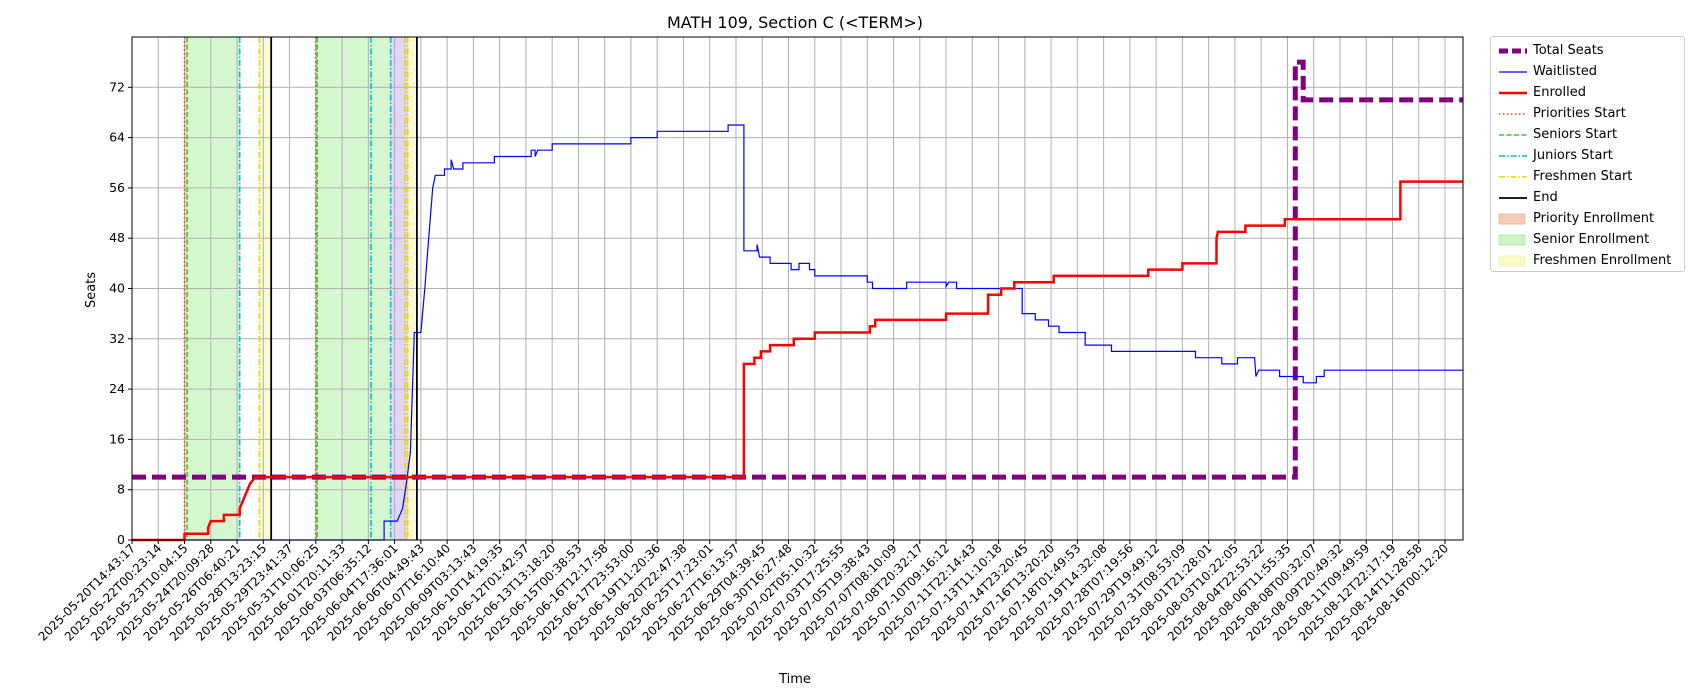 The width and height of the screenshot is (1700, 700). Describe the element at coordinates (117, 137) in the screenshot. I see `y-tick-label: 64` at that location.